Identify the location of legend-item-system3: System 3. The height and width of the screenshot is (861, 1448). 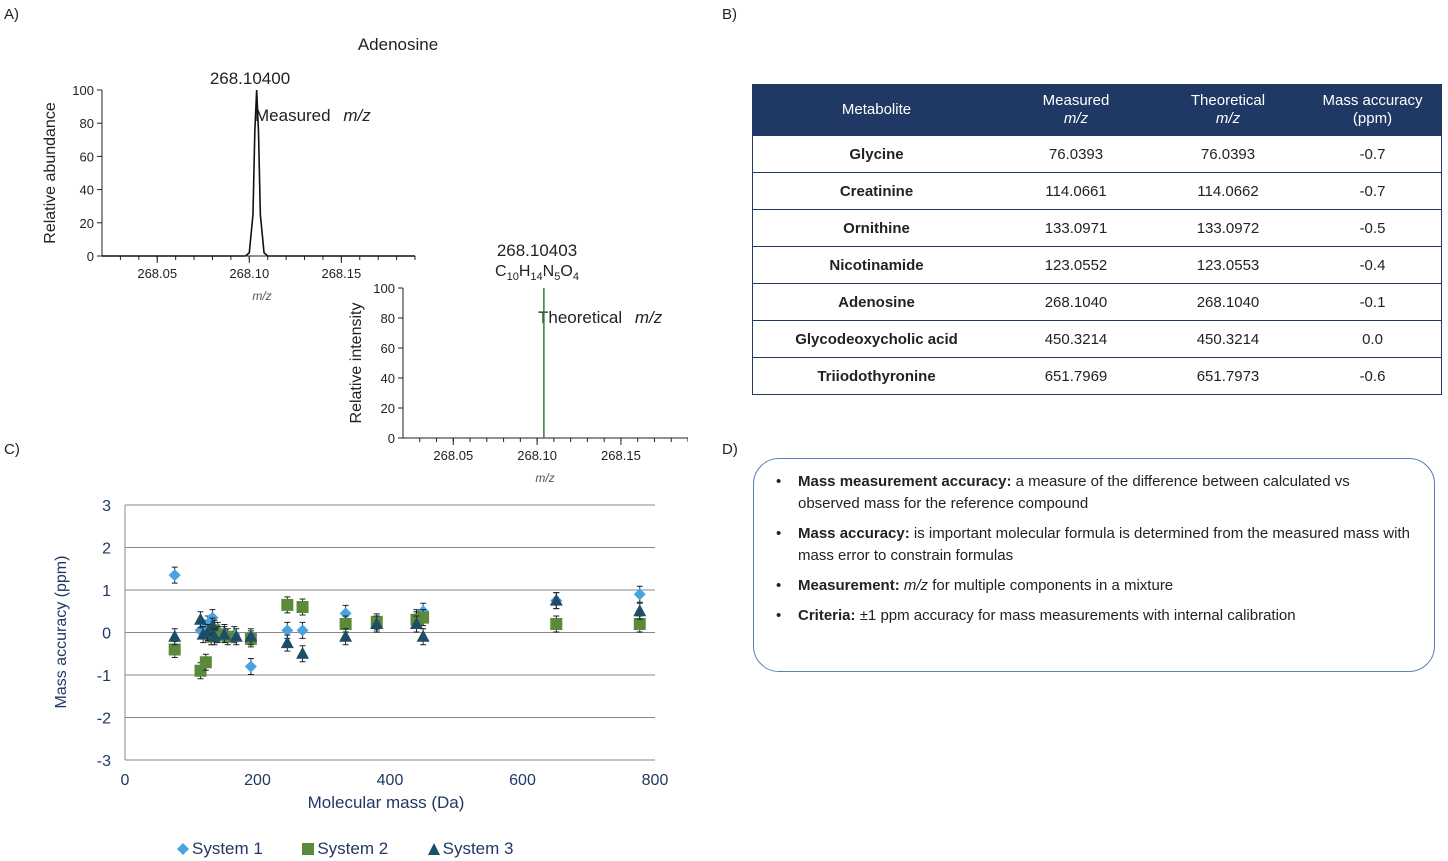
(470, 849).